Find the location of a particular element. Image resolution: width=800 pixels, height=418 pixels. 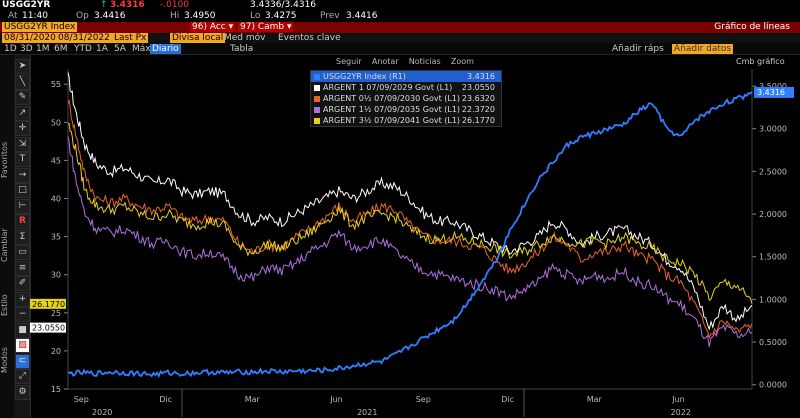

security-field: USGG2YR Index is located at coordinates (40, 27).